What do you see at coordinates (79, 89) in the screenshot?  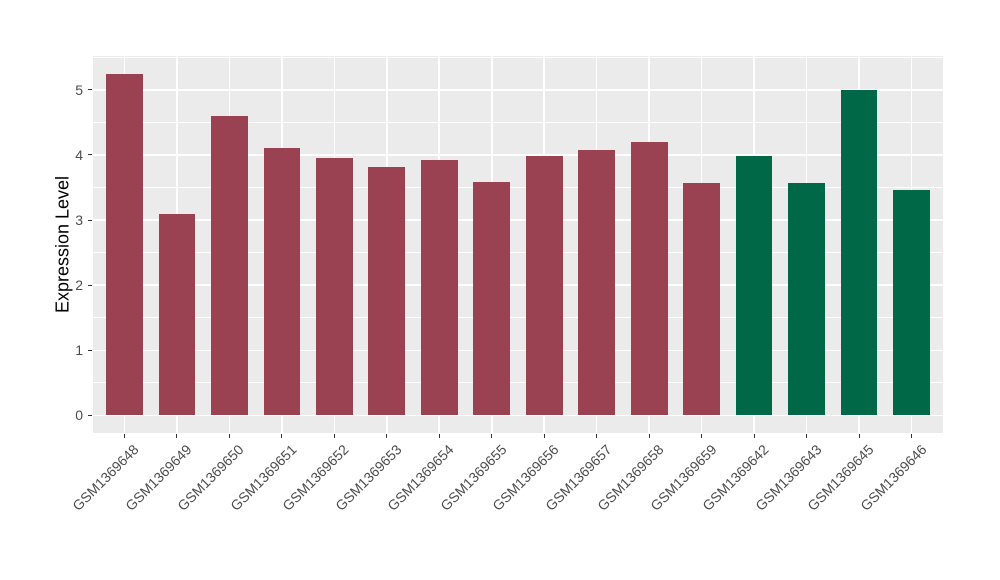 I see `y-tick-label: 5` at bounding box center [79, 89].